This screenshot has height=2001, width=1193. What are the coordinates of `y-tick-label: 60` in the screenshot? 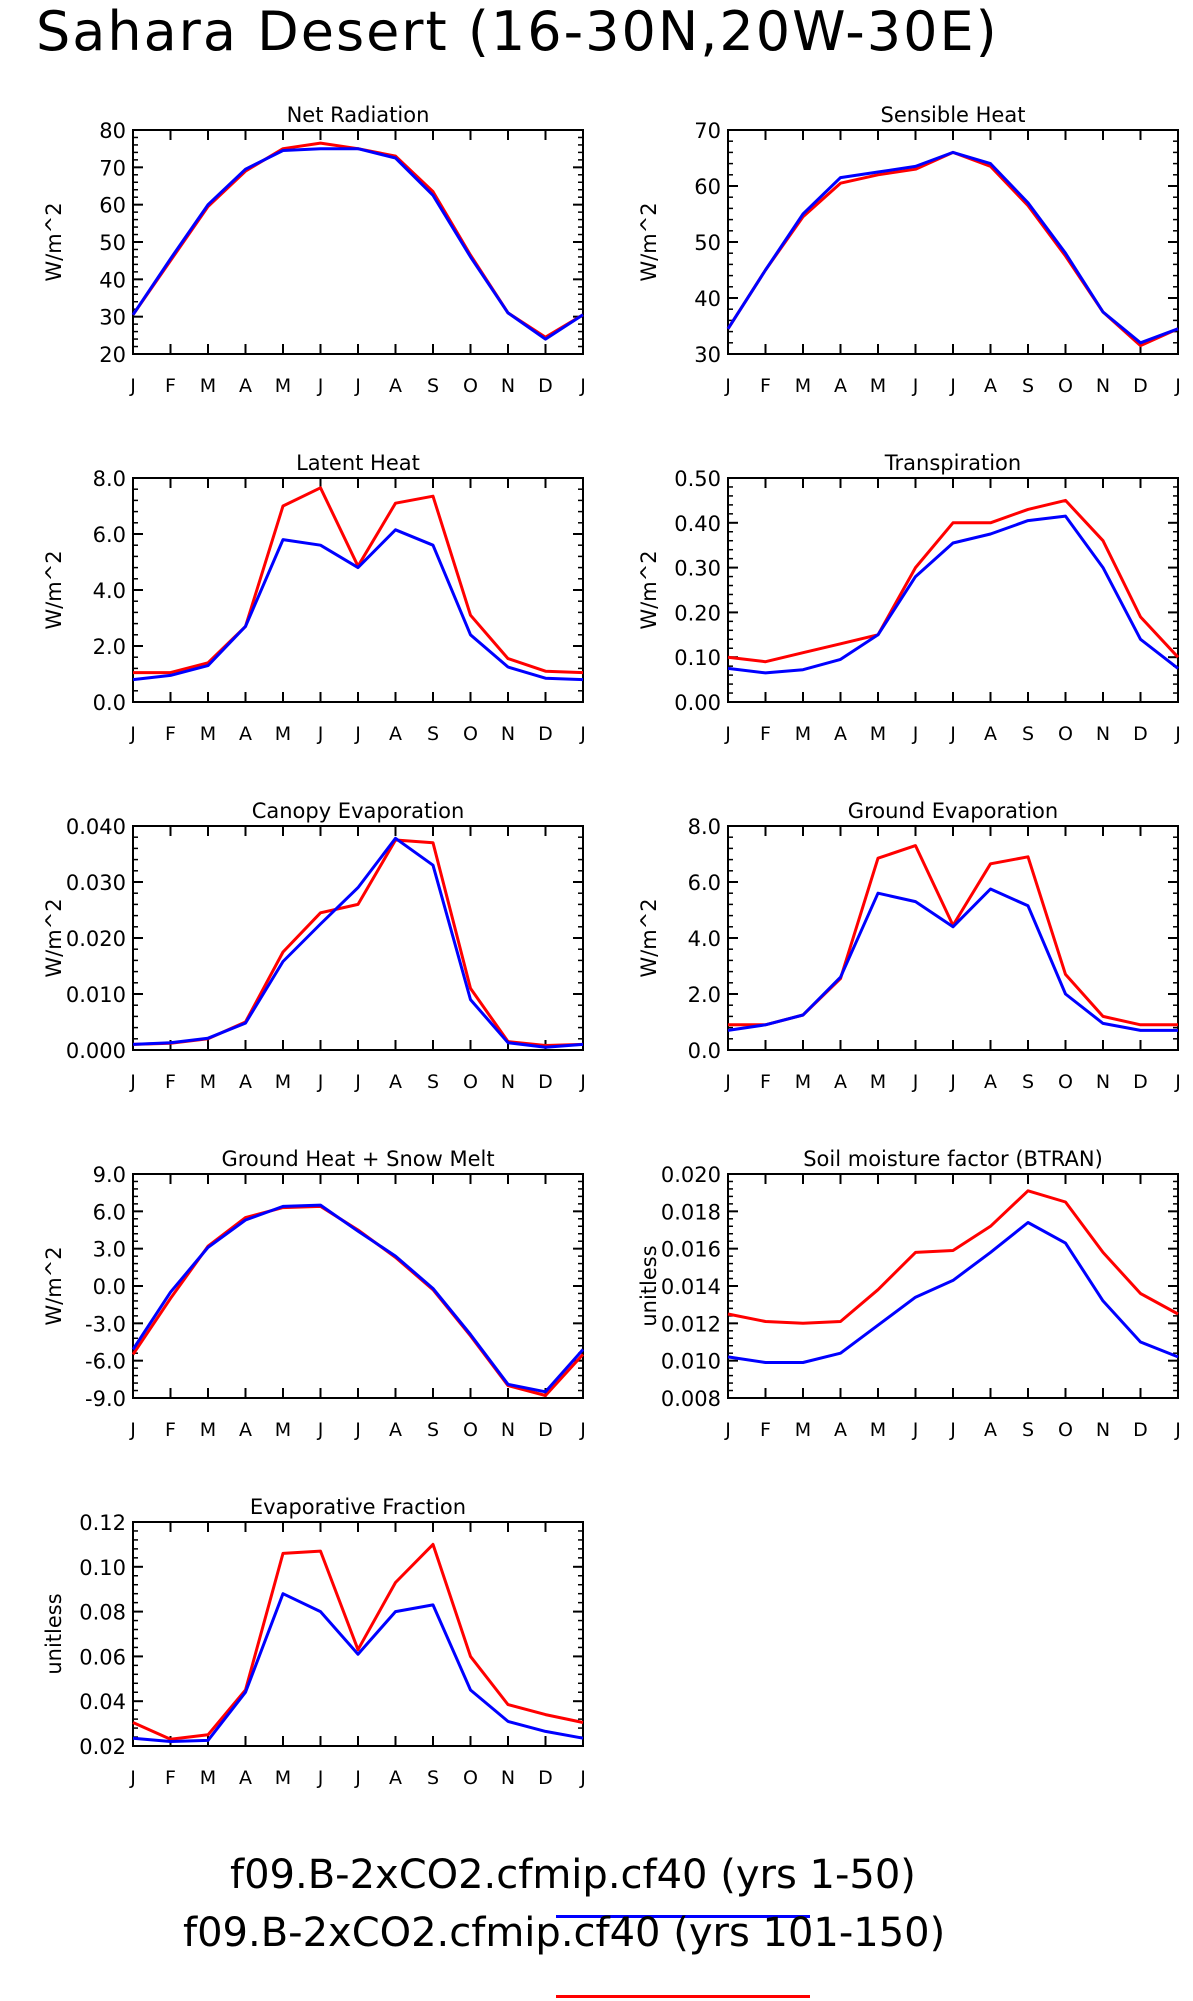 It's located at (707, 187).